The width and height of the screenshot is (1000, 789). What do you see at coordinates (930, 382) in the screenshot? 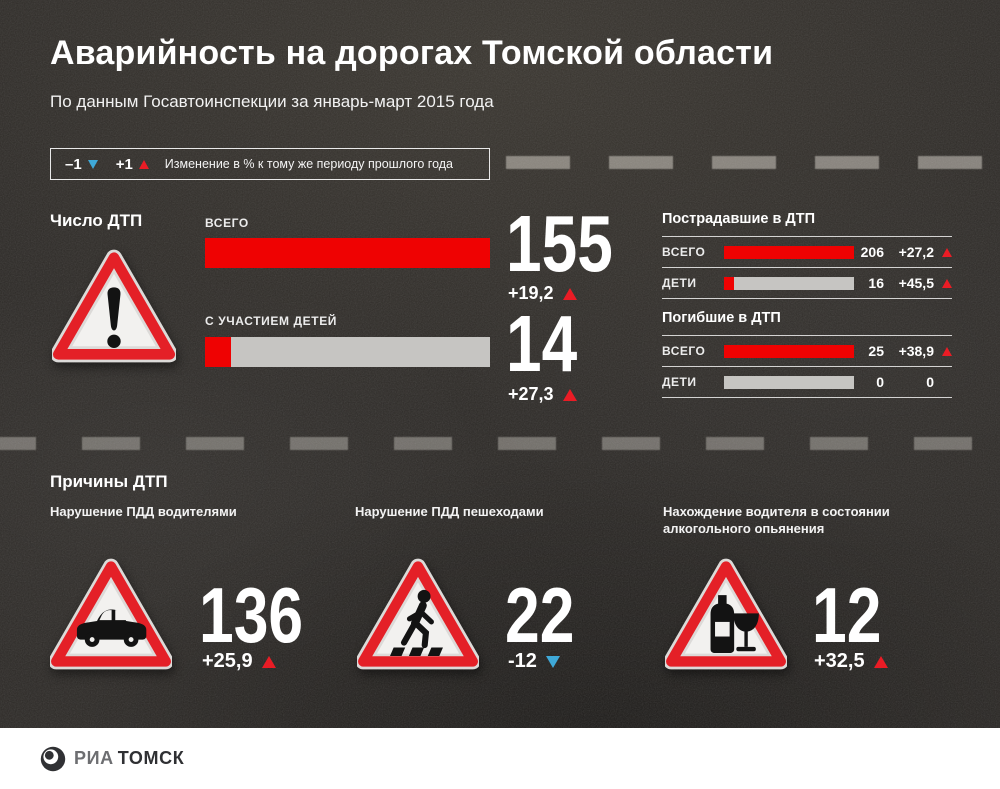
I see `row-delta: 0` at bounding box center [930, 382].